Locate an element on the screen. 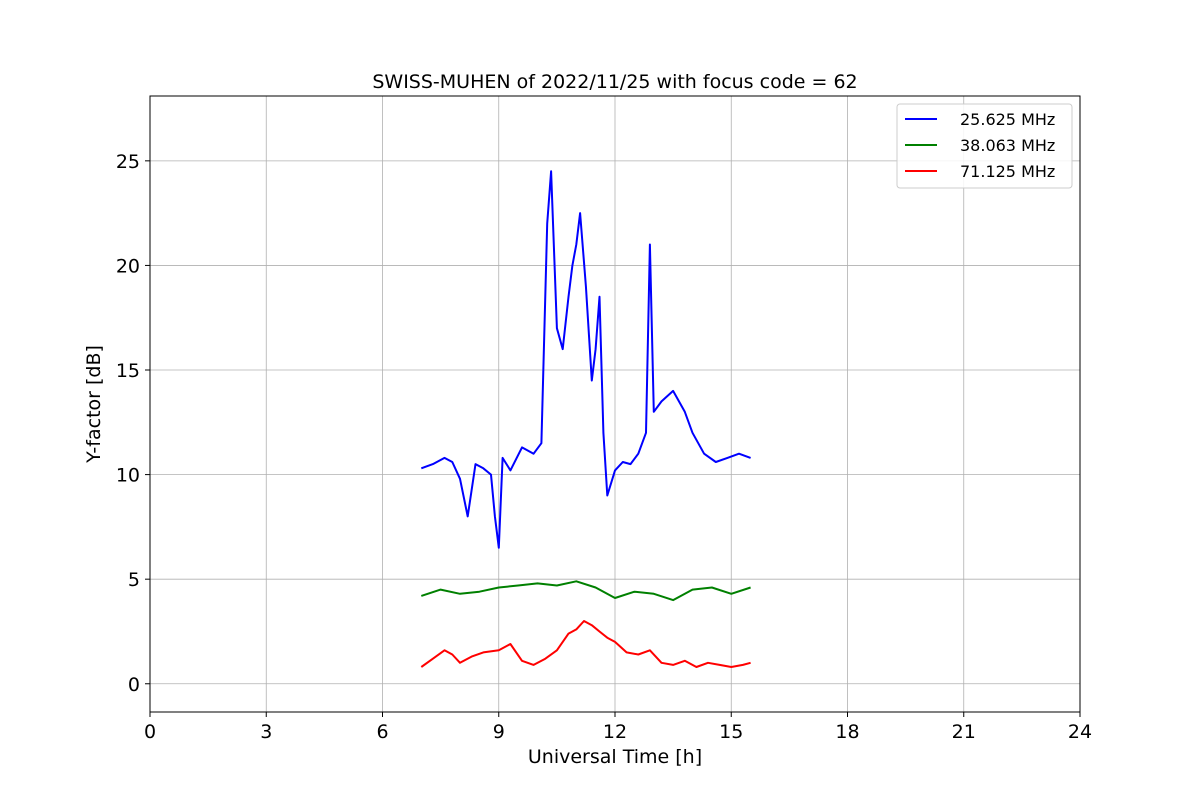 This screenshot has width=1200, height=800. x-tick-label: 9 is located at coordinates (499, 732).